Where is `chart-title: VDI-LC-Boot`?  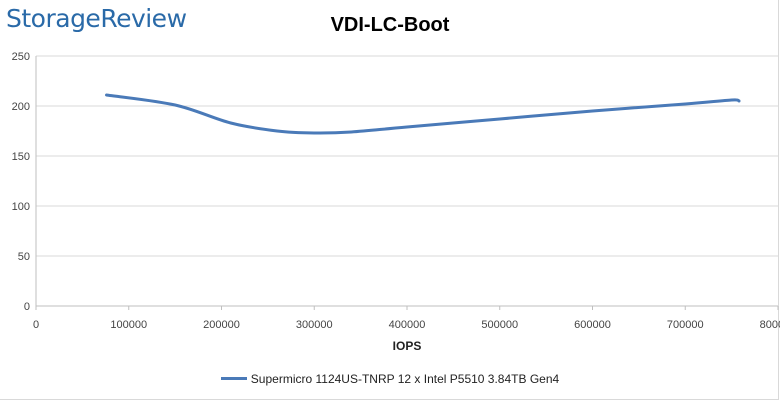
chart-title: VDI-LC-Boot is located at coordinates (390, 25).